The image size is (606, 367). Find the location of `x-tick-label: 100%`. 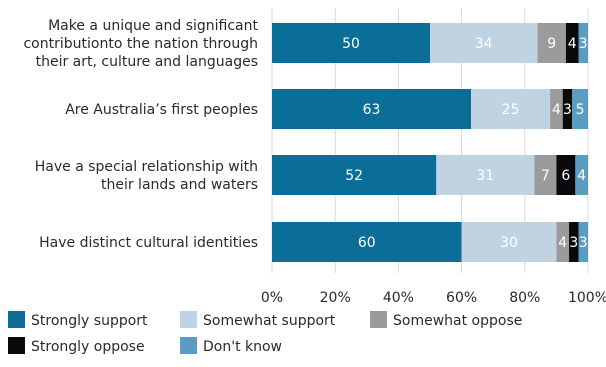

x-tick-label: 100% is located at coordinates (587, 298).